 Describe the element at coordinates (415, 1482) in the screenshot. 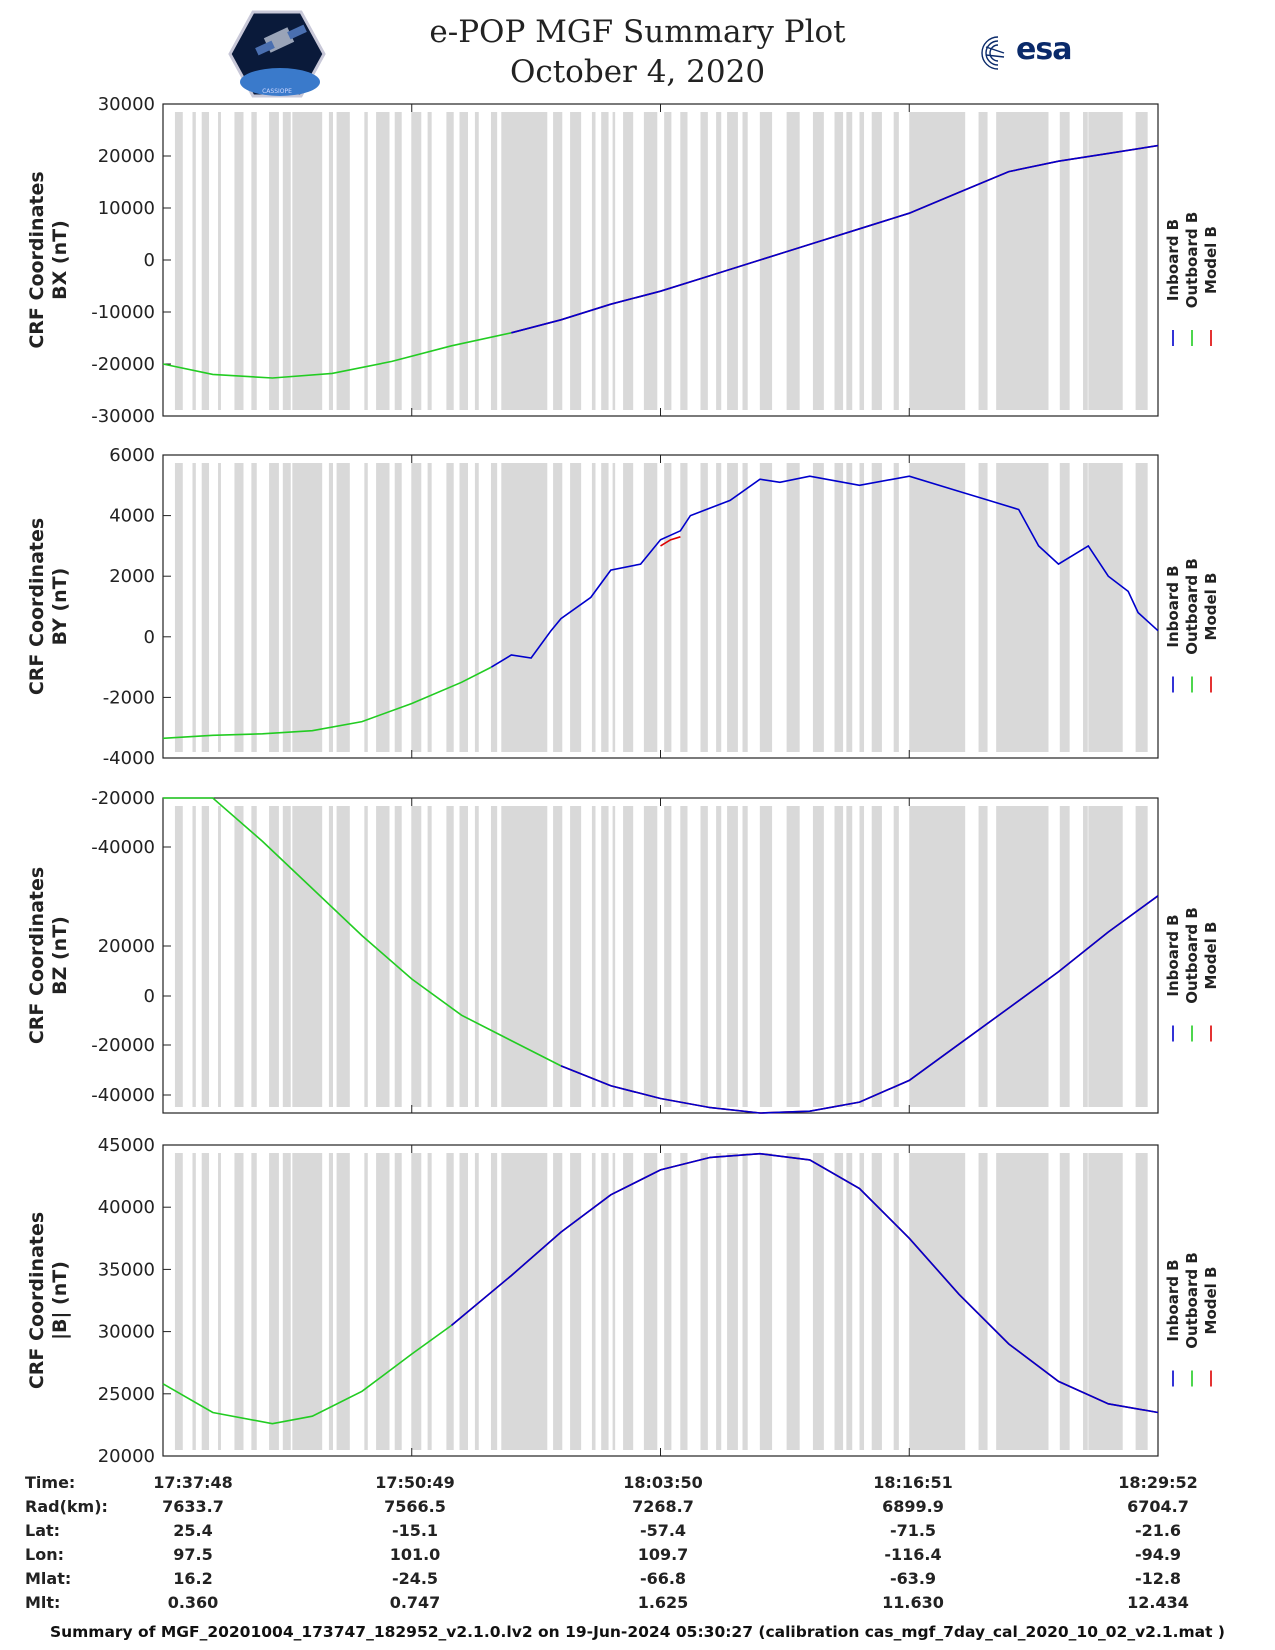

I see `ephem-value: 17:50:49` at that location.